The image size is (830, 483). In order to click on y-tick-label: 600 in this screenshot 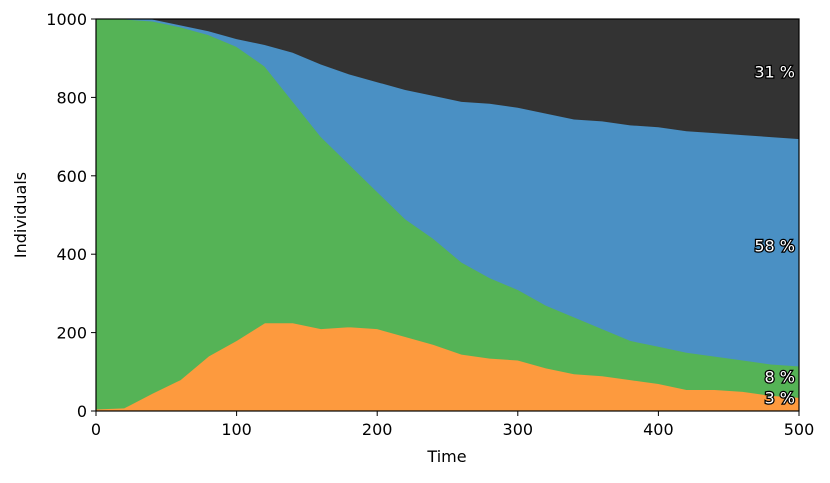, I will do `click(71, 176)`.